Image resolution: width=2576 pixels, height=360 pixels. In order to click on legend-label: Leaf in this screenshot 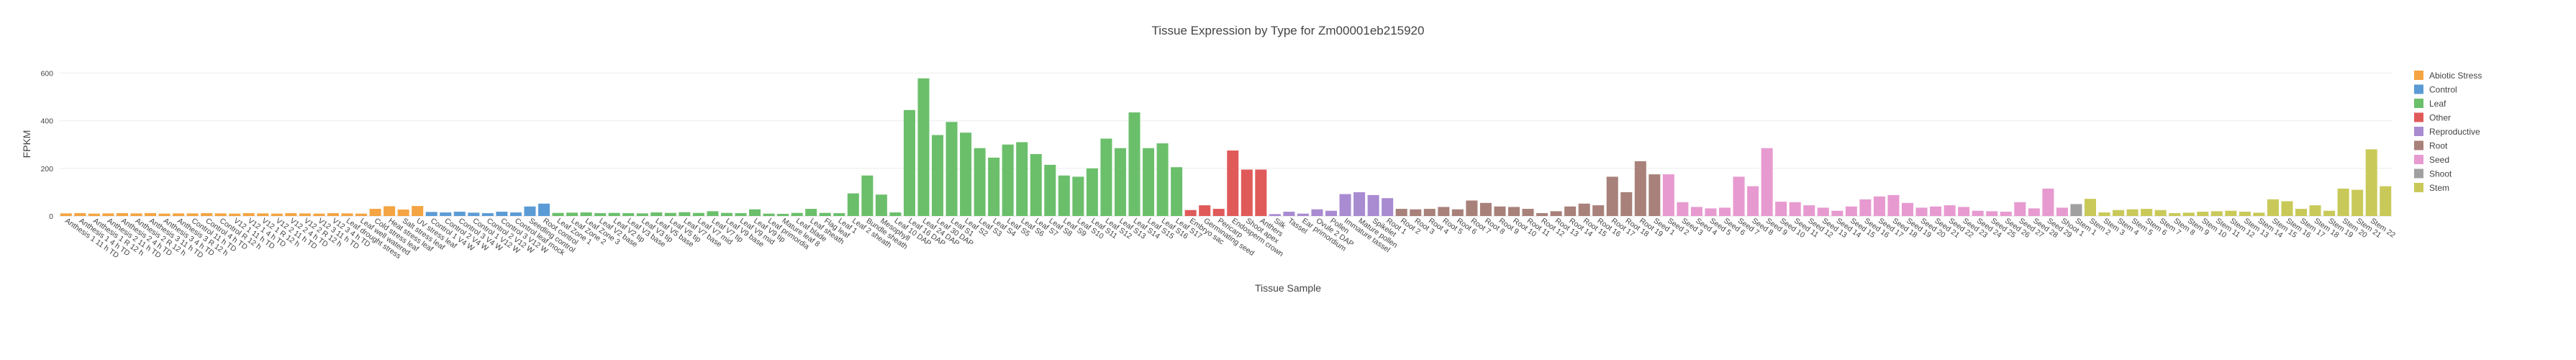, I will do `click(2437, 104)`.